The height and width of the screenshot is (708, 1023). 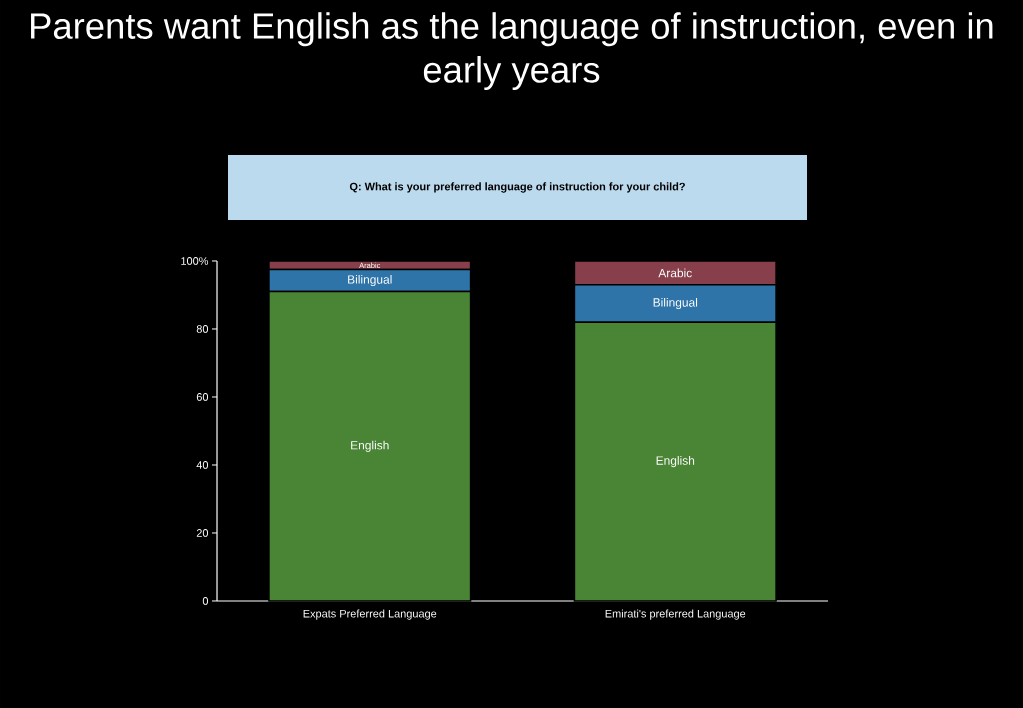 What do you see at coordinates (370, 614) in the screenshot?
I see `x-tick-label: Expats Preferred Language` at bounding box center [370, 614].